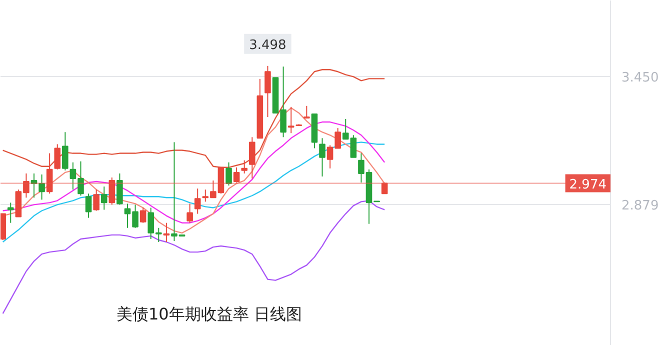  What do you see at coordinates (267, 45) in the screenshot?
I see `annotation: 3.498` at bounding box center [267, 45].